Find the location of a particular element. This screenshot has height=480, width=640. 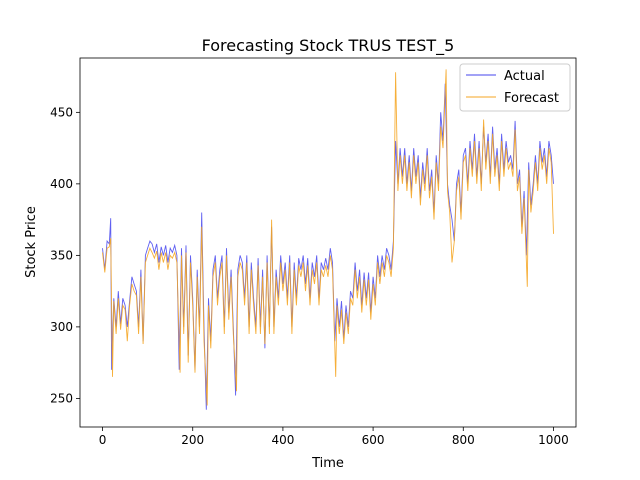

y-axis-label: Stock Price is located at coordinates (31, 242).